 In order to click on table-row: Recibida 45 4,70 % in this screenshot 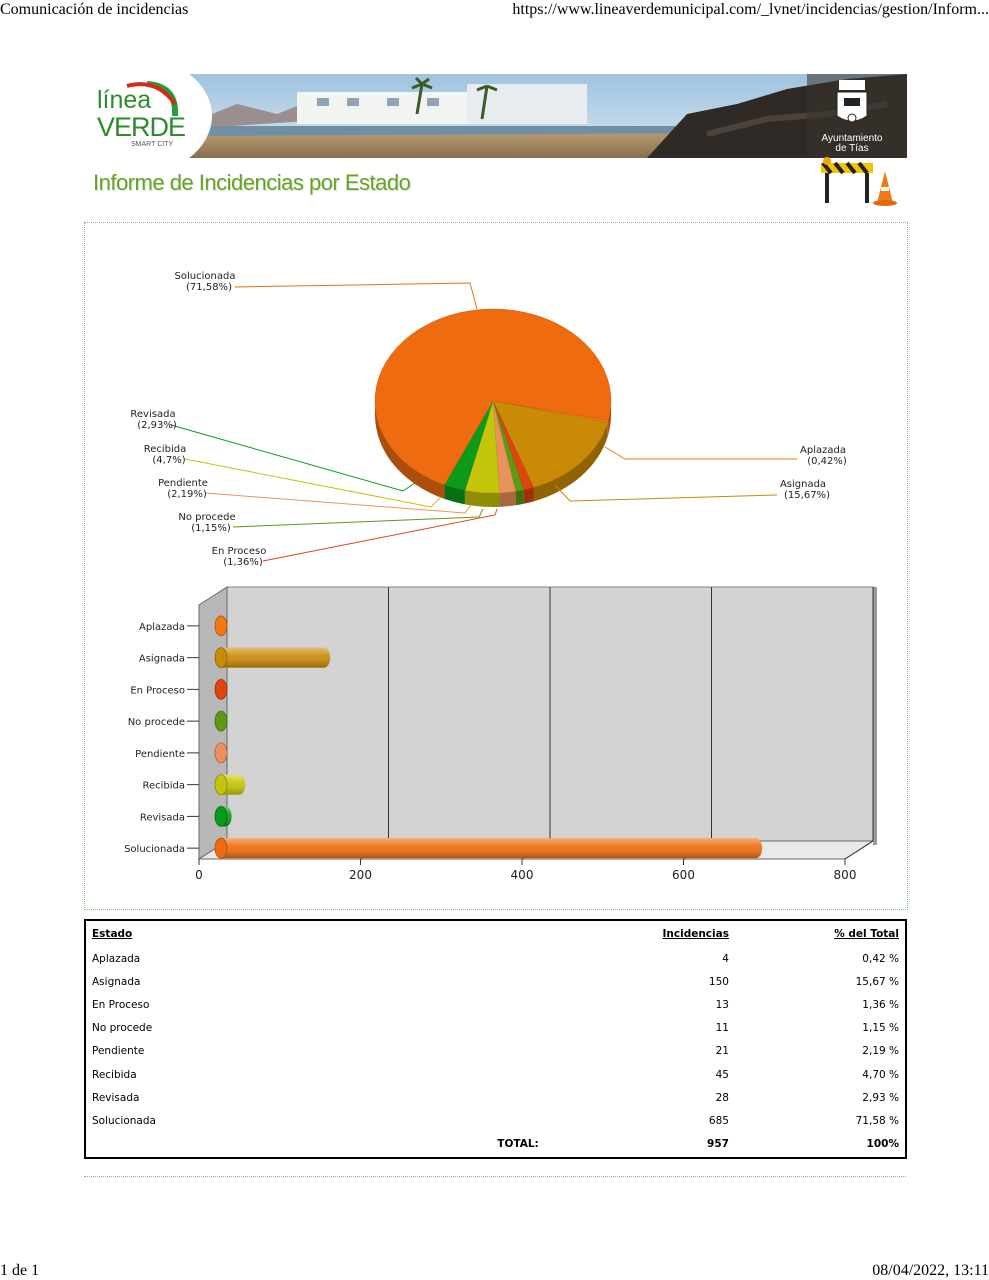, I will do `click(495, 1074)`.